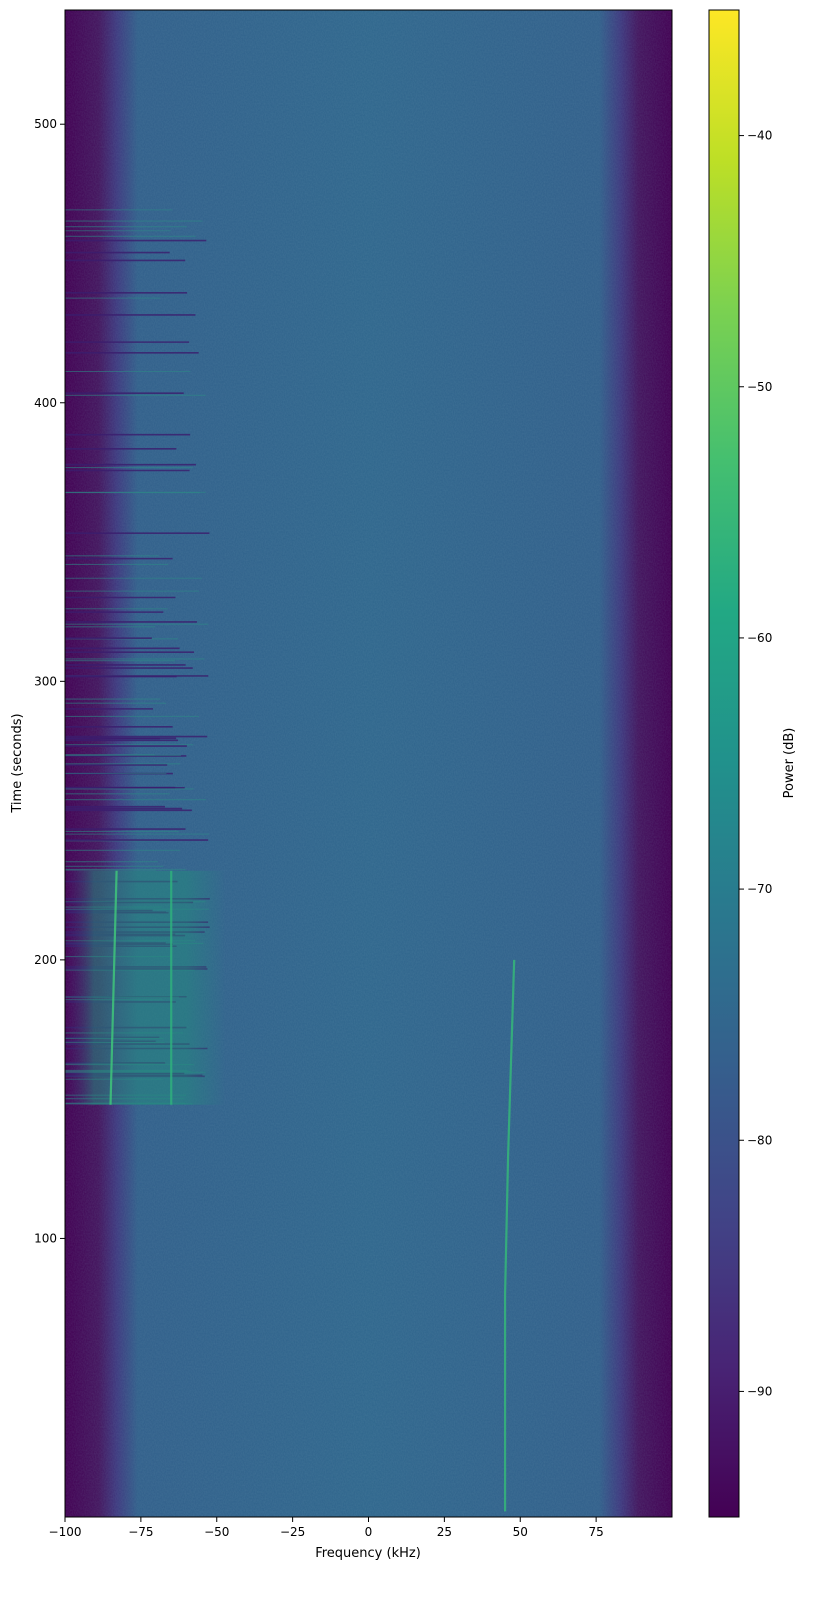 The image size is (823, 1603). Describe the element at coordinates (45, 124) in the screenshot. I see `y-tick-label: 500` at that location.